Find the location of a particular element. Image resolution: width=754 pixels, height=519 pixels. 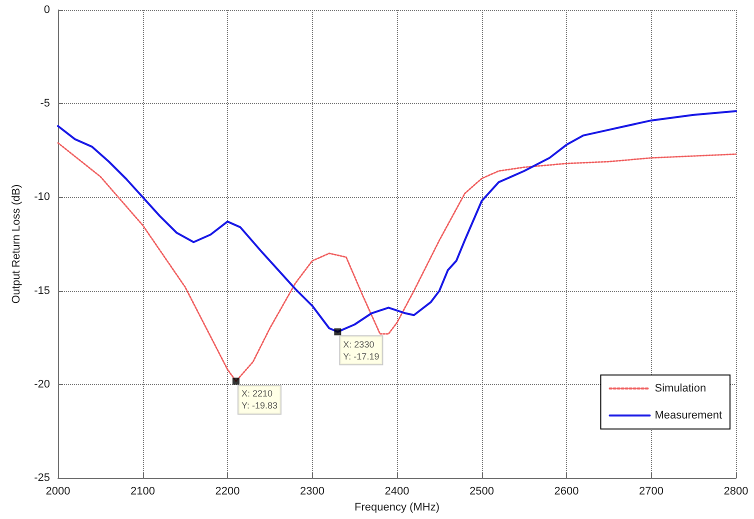

legend-label: Simulation is located at coordinates (680, 388).